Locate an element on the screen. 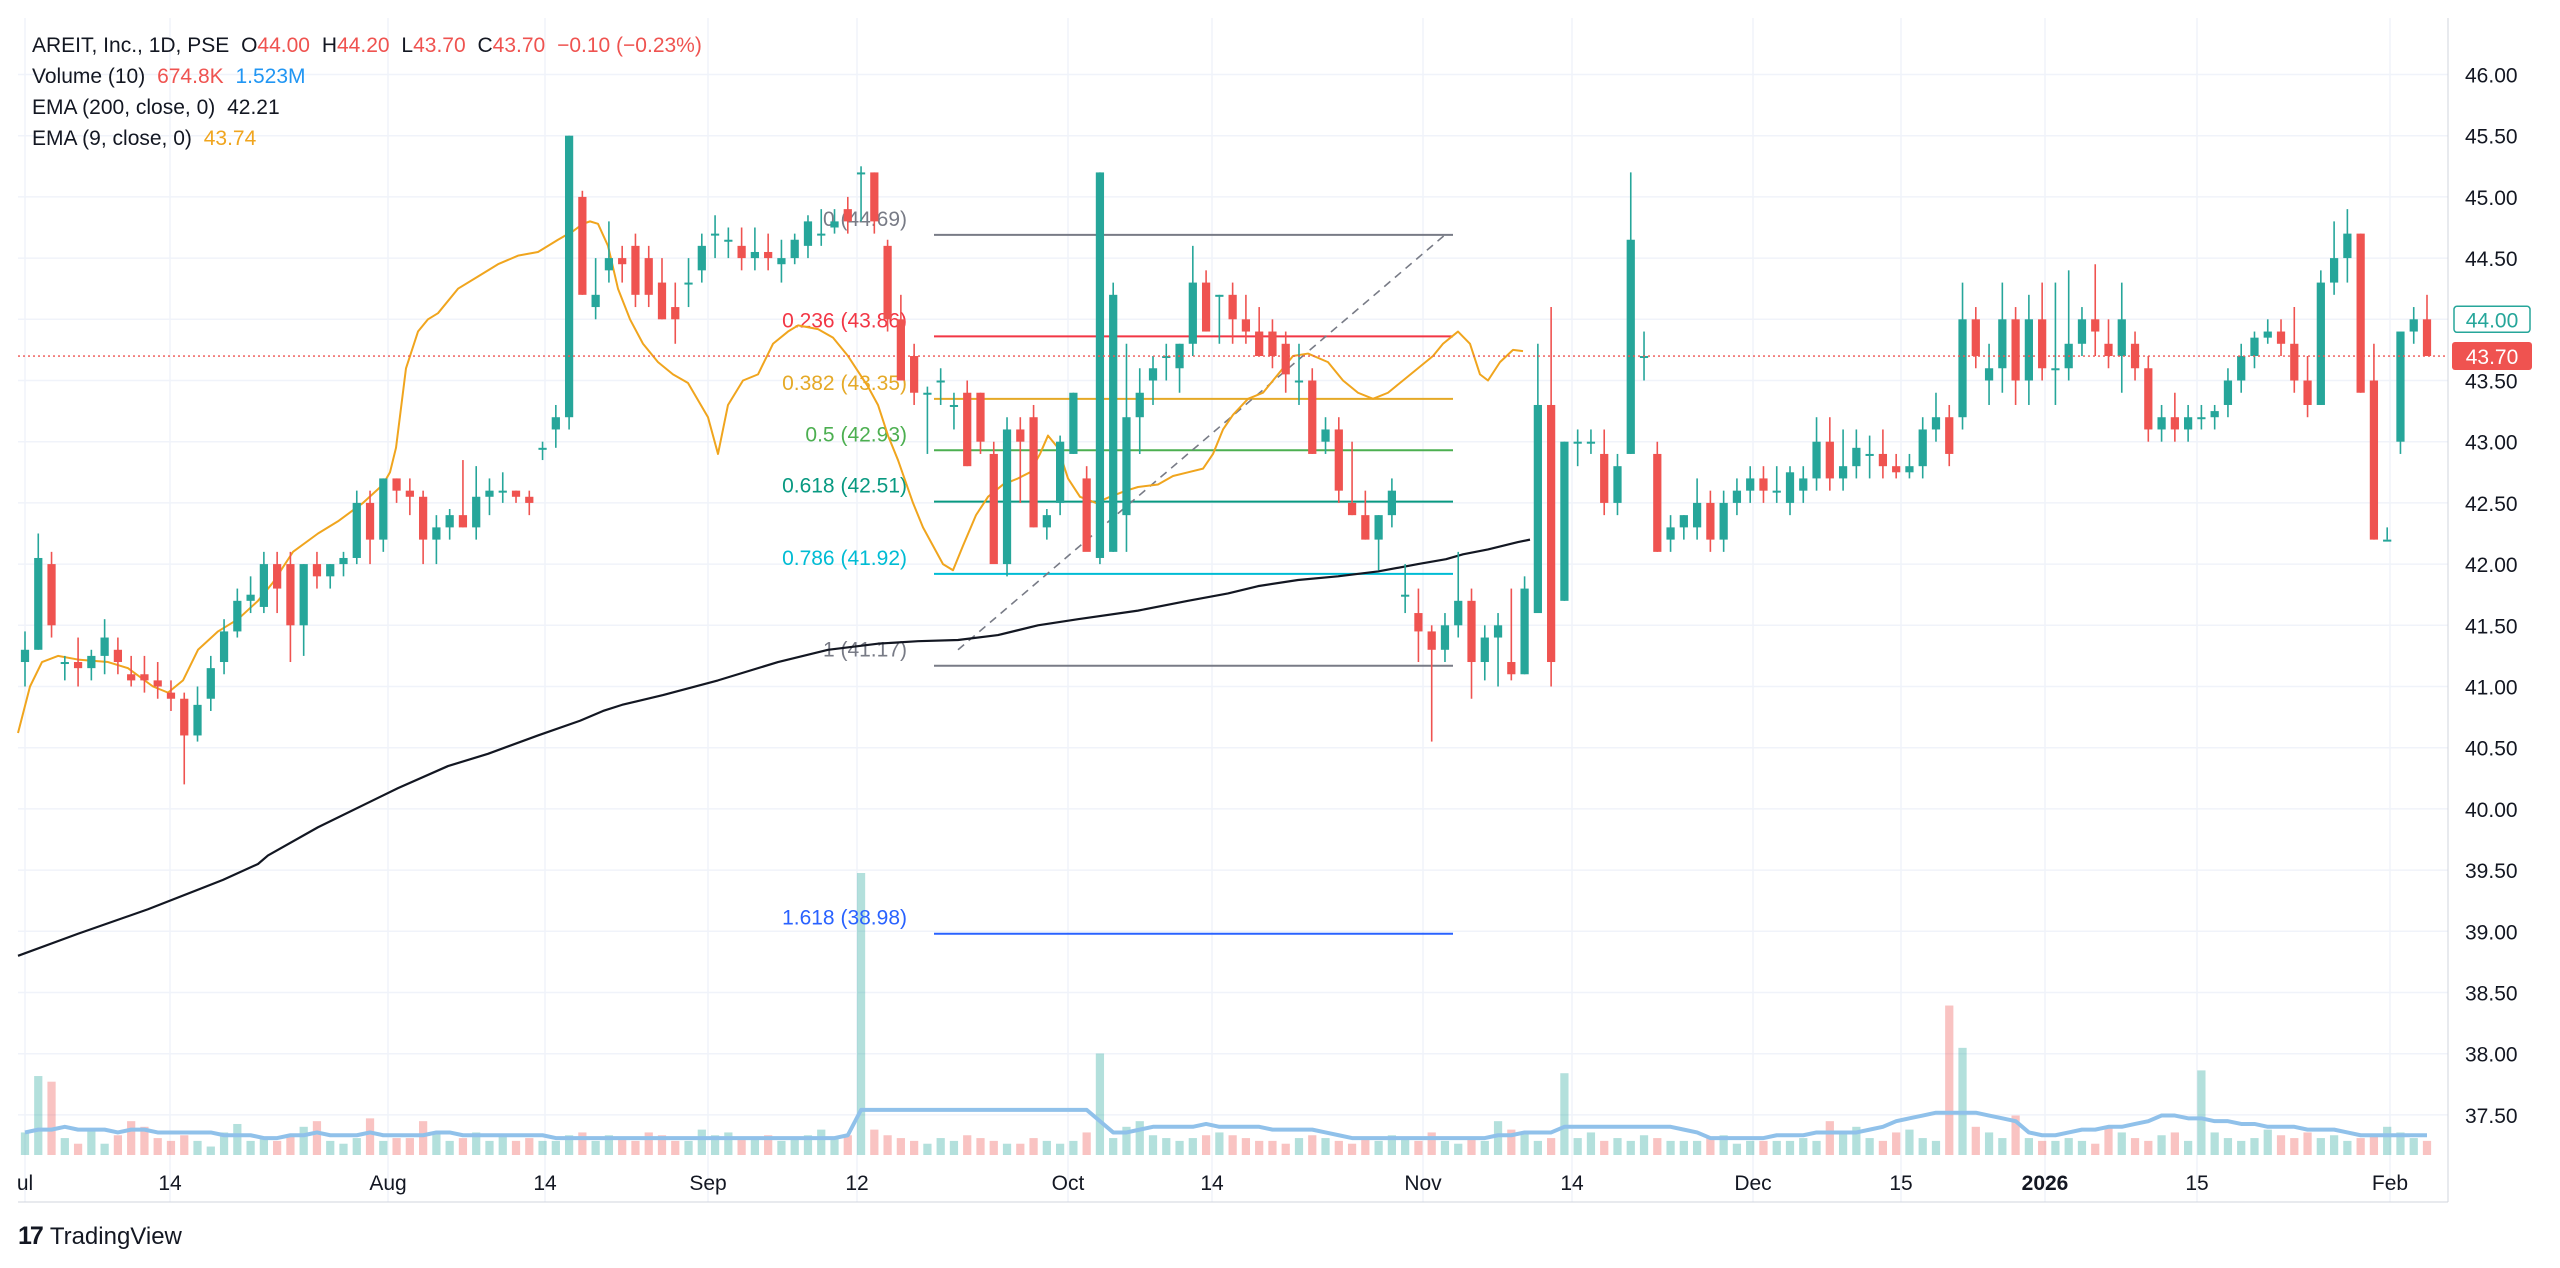  time-tick-label: Feb is located at coordinates (2390, 1183).